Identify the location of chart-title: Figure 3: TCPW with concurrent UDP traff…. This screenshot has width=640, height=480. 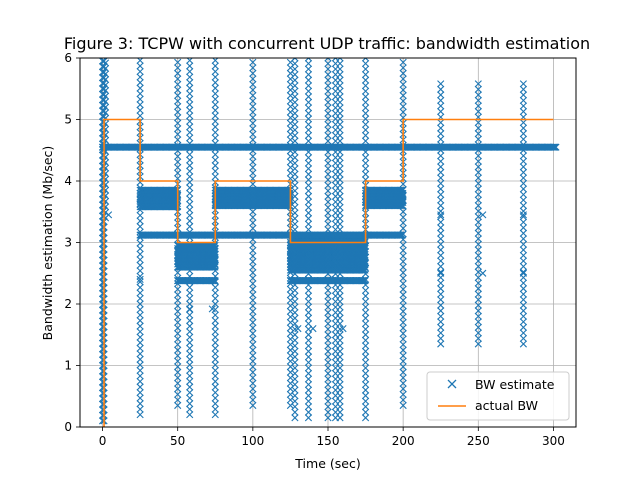
(327, 43).